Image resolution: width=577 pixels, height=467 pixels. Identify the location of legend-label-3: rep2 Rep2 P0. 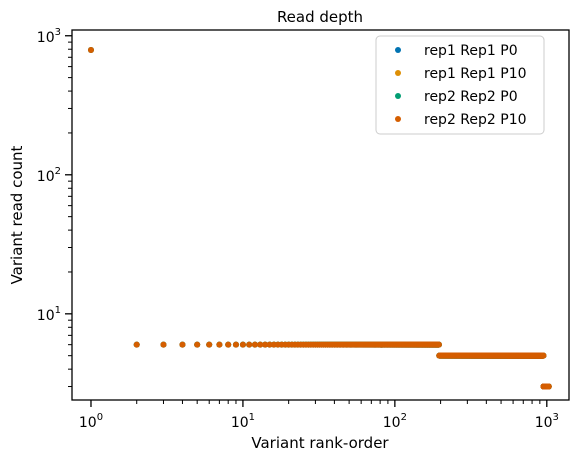
(471, 97).